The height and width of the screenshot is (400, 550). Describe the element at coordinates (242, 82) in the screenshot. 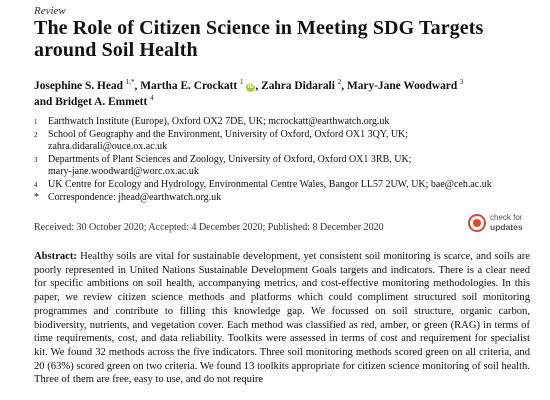

I see `author-affiliation-marker: 1` at that location.